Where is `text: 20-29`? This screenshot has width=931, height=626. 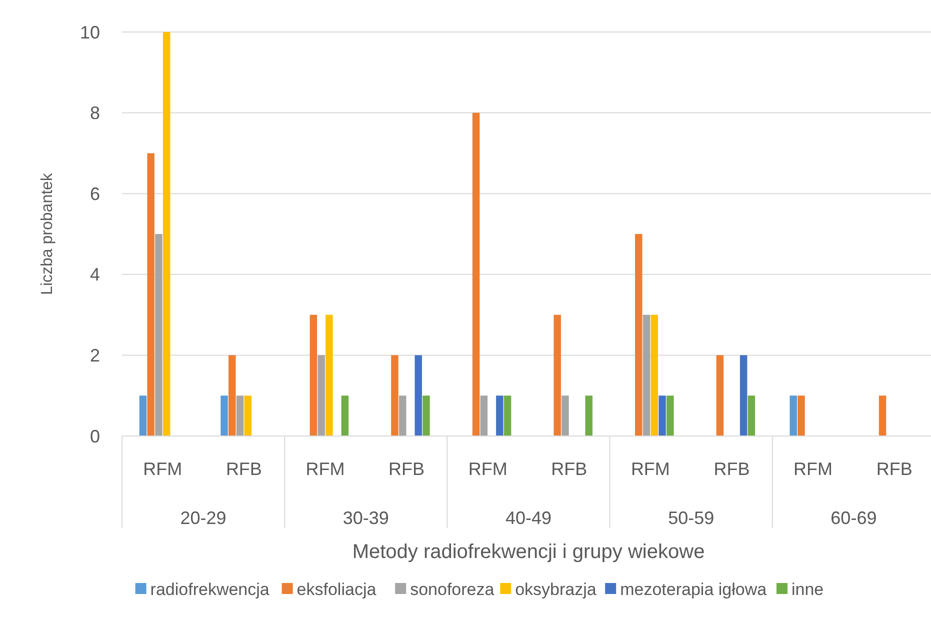
text: 20-29 is located at coordinates (203, 518).